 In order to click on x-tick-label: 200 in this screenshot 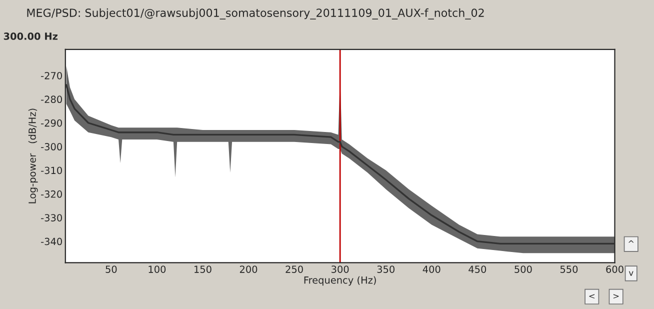, I will do `click(249, 269)`.